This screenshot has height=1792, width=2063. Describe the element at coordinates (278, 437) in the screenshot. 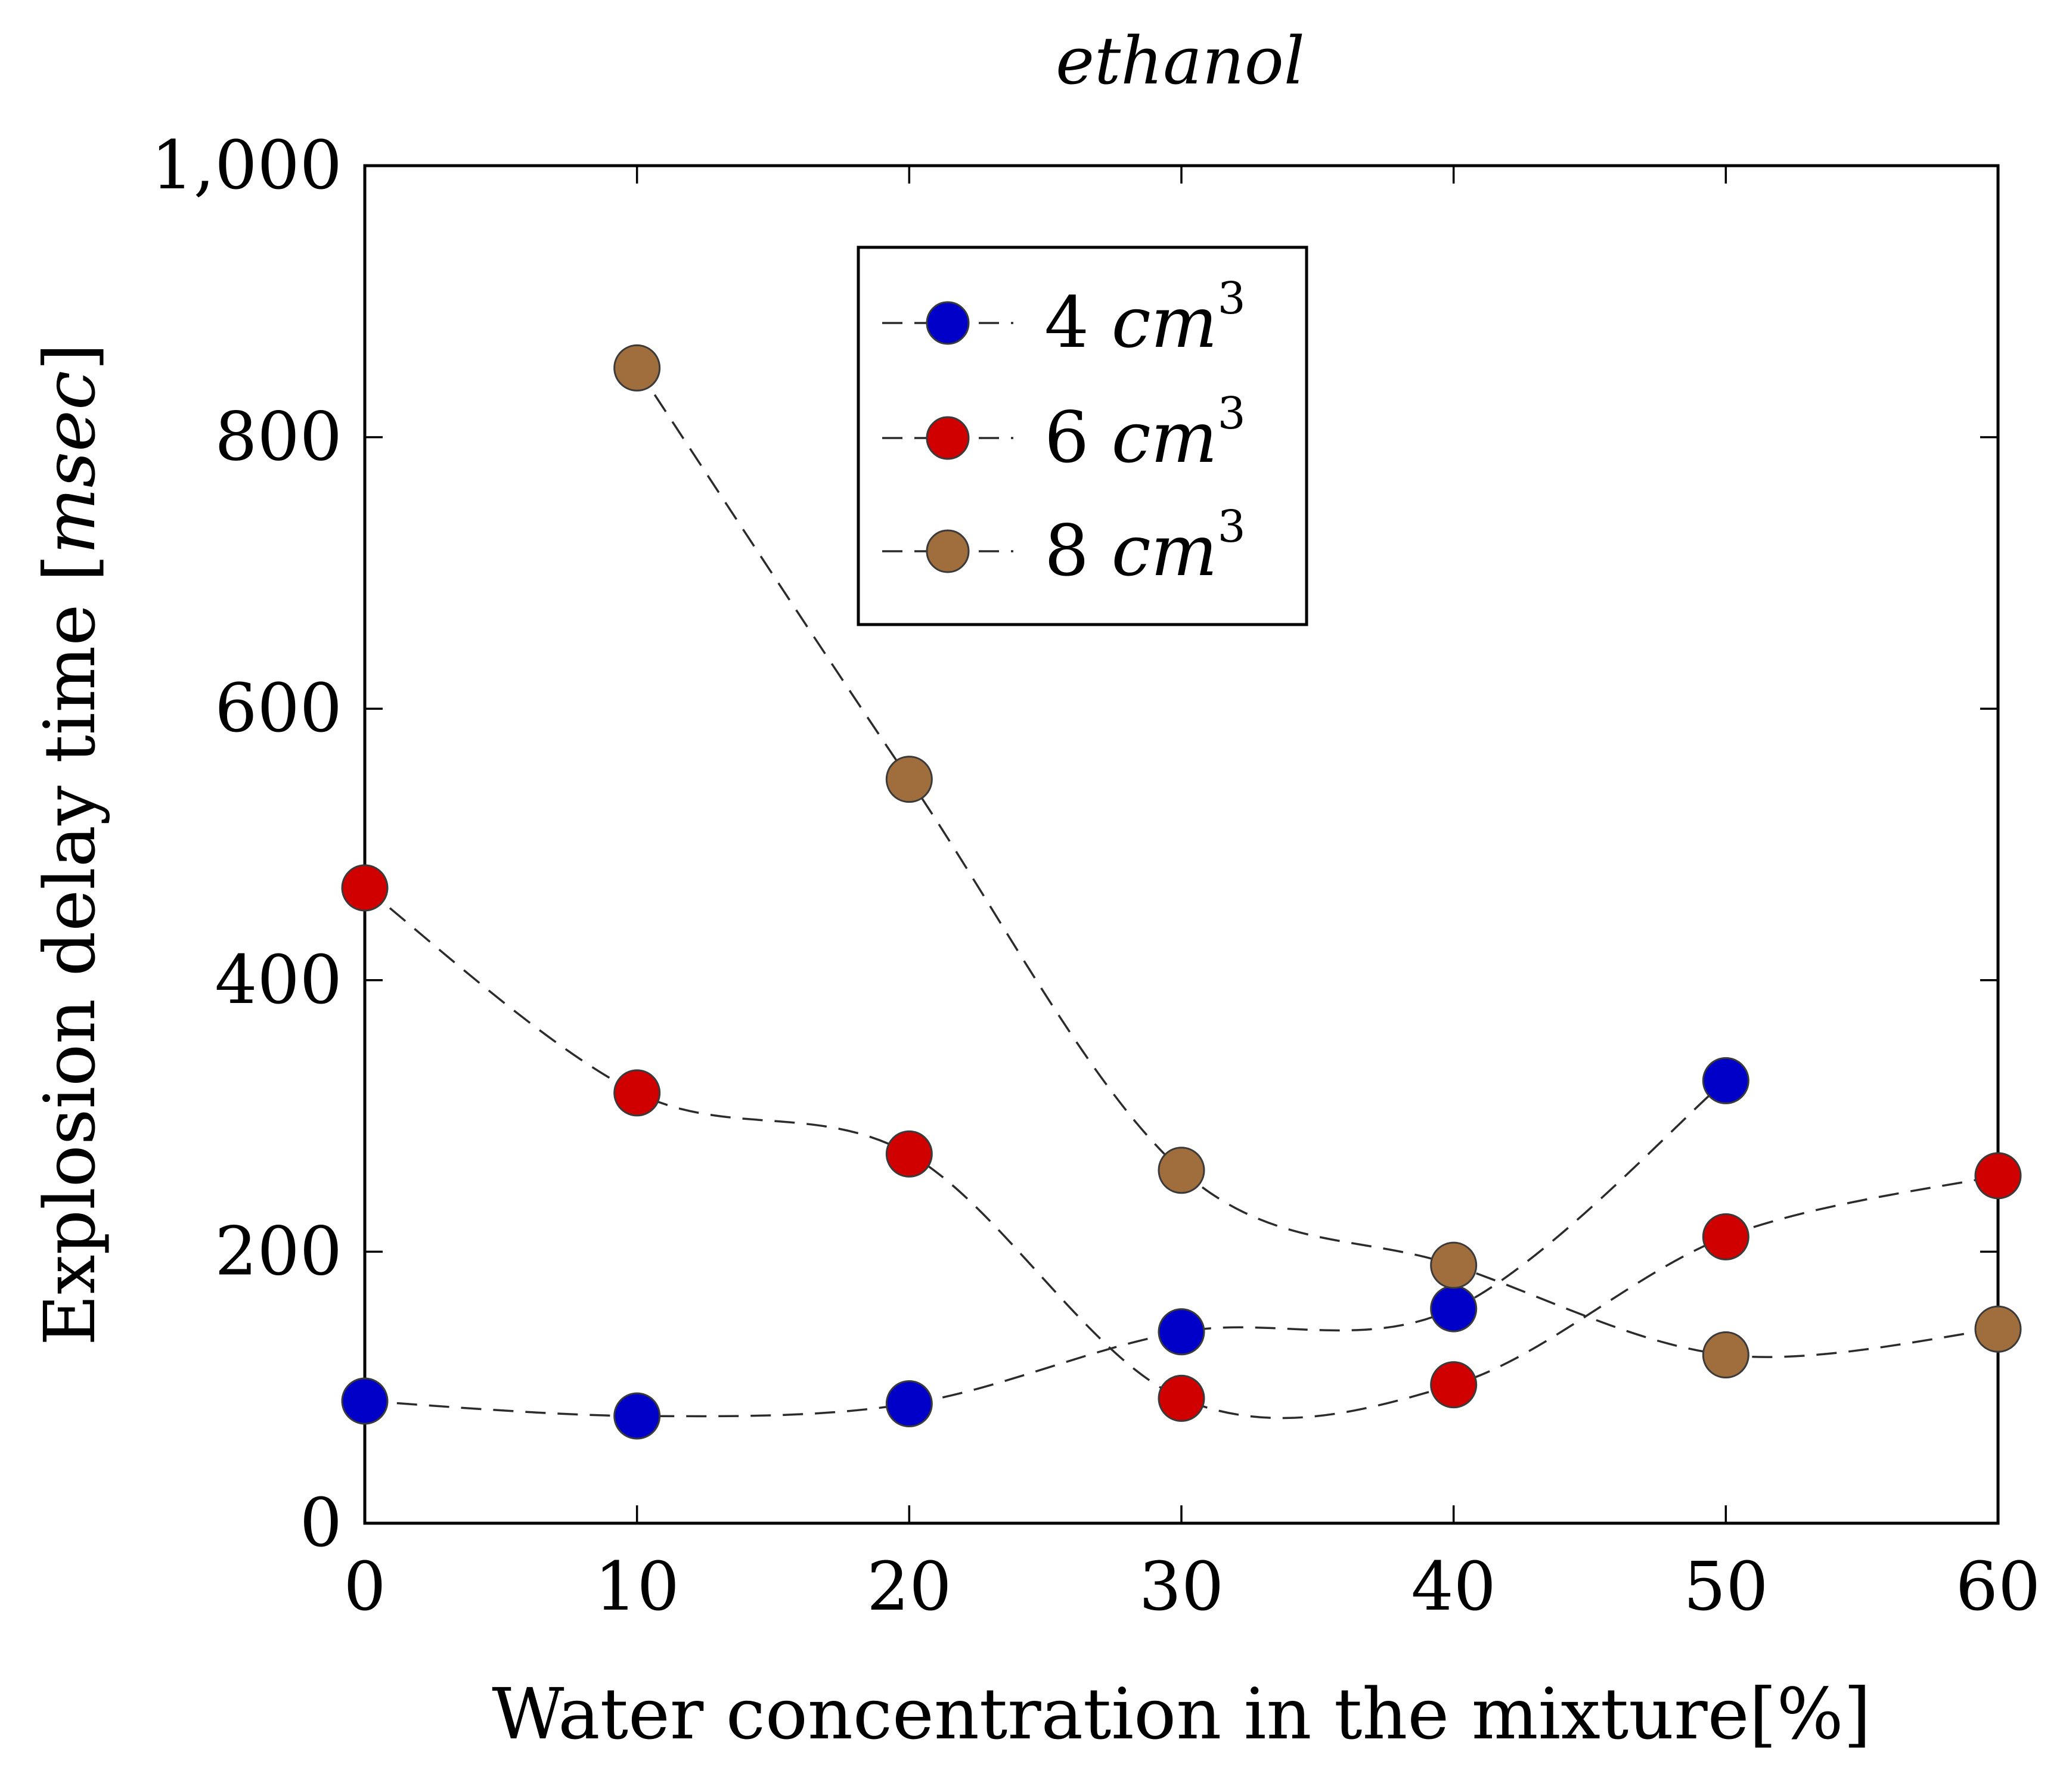

I see `y-tick-label: 800` at that location.